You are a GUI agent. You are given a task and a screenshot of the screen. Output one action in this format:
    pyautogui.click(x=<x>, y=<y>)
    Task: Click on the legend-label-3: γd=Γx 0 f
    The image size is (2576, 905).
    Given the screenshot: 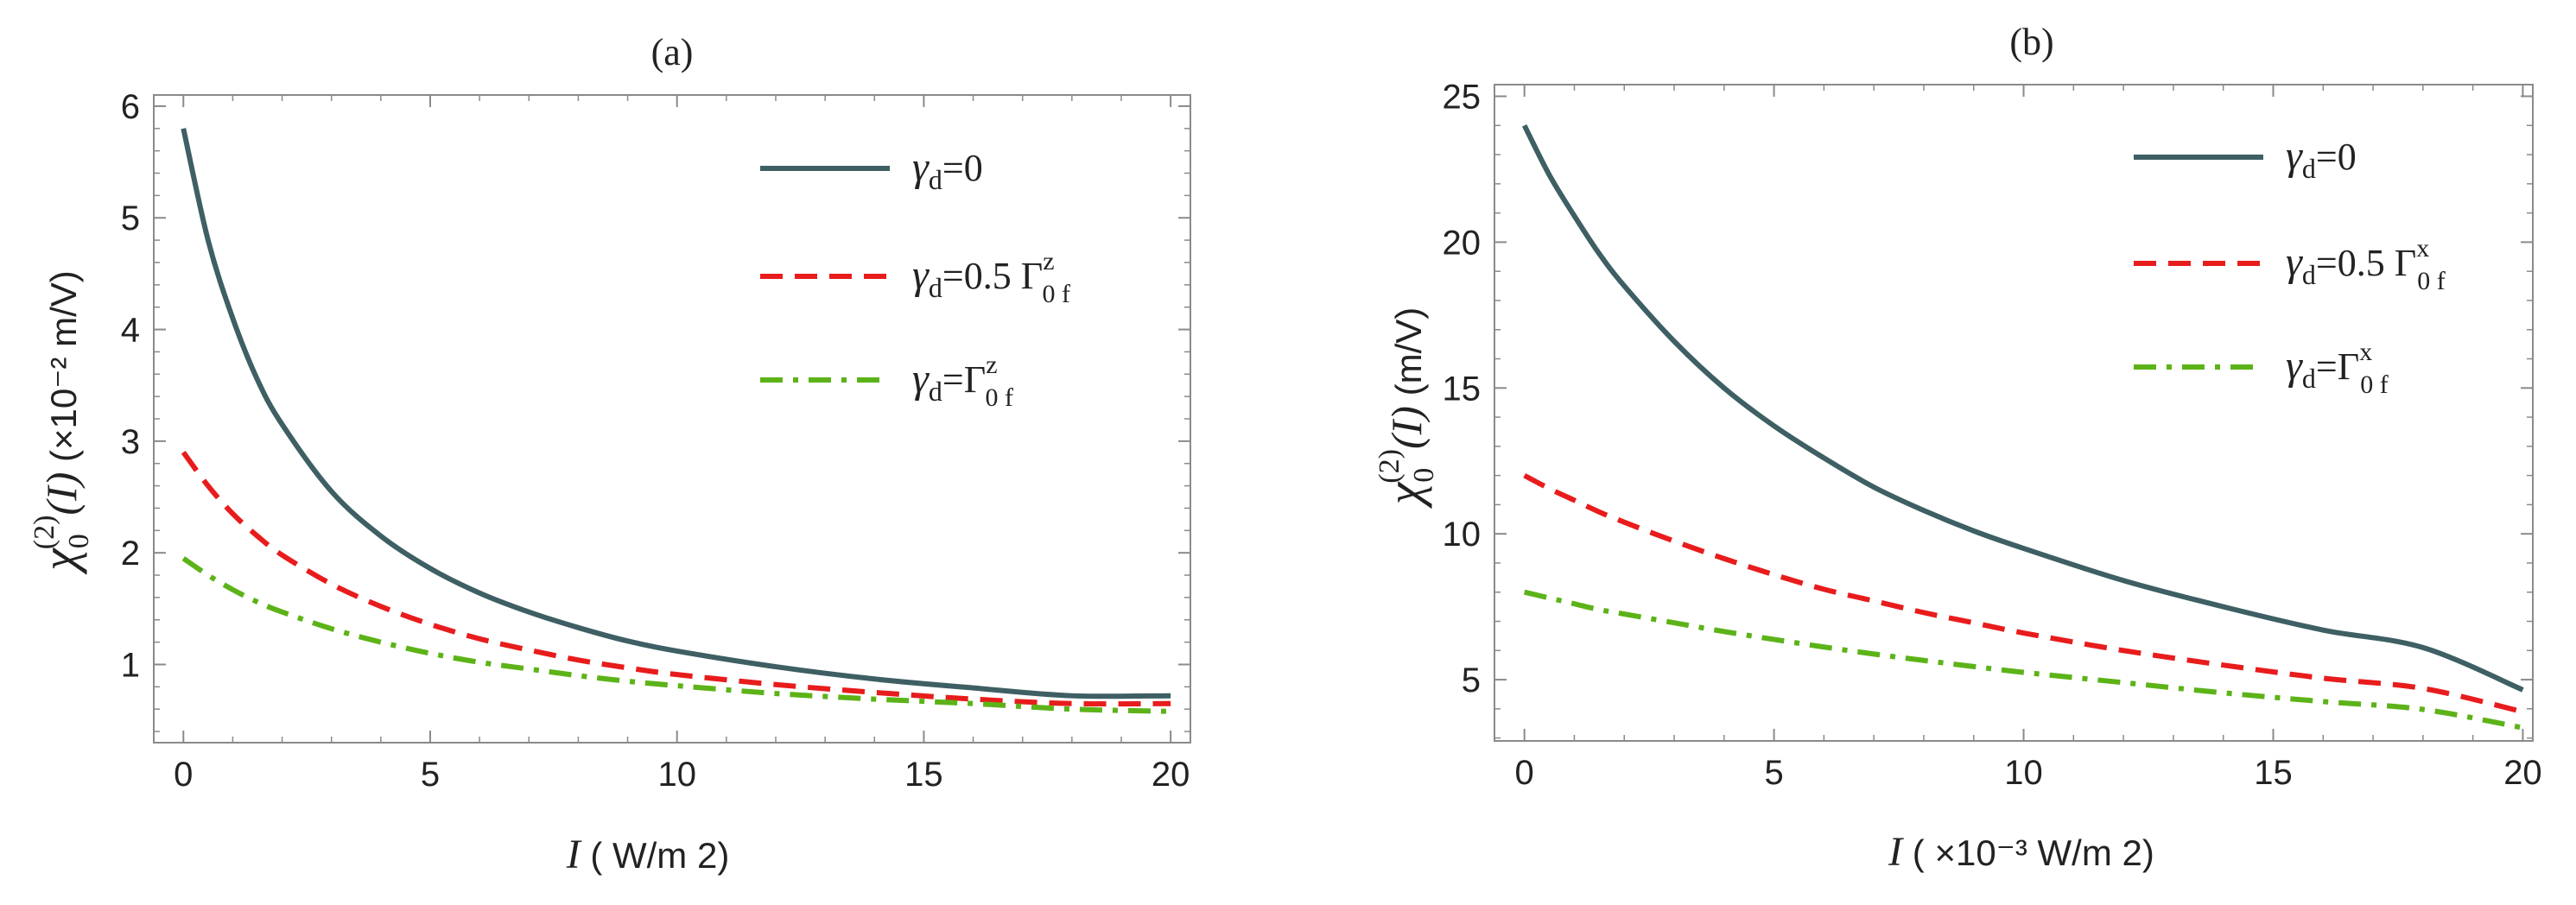 What is the action you would take?
    pyautogui.click(x=2337, y=369)
    